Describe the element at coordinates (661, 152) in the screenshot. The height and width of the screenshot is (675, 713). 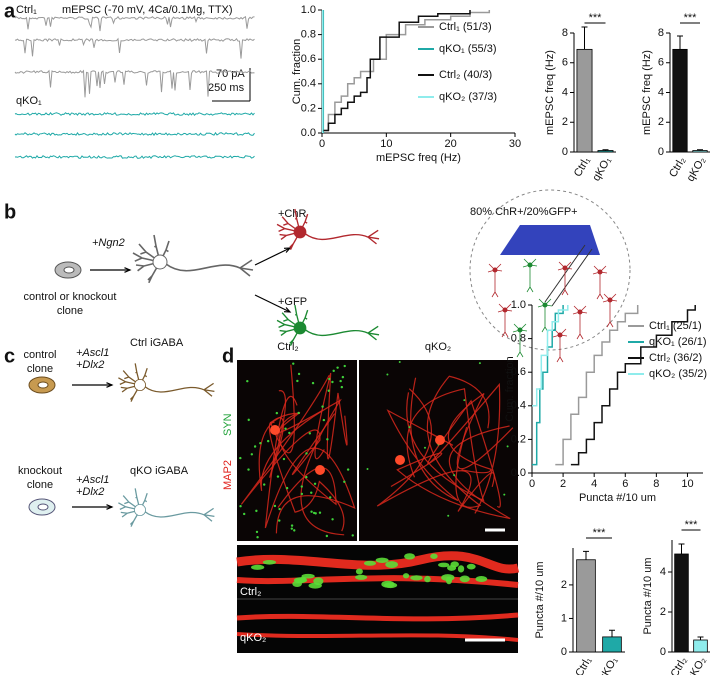
I see `y-tick-label: 0` at that location.